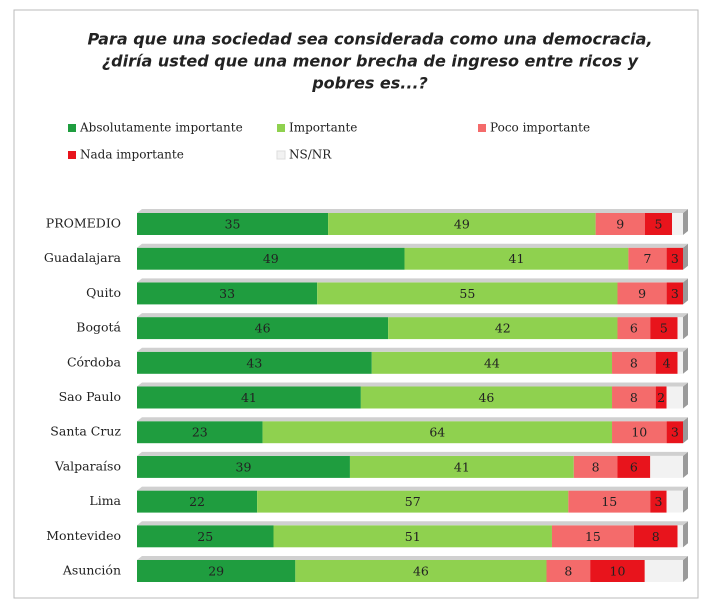  I want to click on data-label: 2, so click(661, 397).